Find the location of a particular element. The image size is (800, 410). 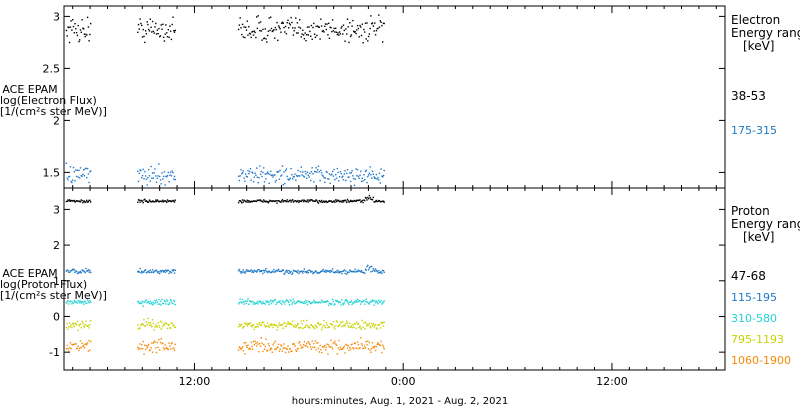

ylabel-line-2: log(Electron Flux) is located at coordinates (48, 100).